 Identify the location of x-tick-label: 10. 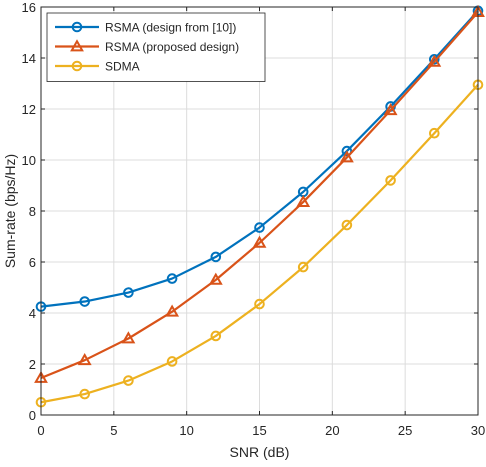
(186, 430).